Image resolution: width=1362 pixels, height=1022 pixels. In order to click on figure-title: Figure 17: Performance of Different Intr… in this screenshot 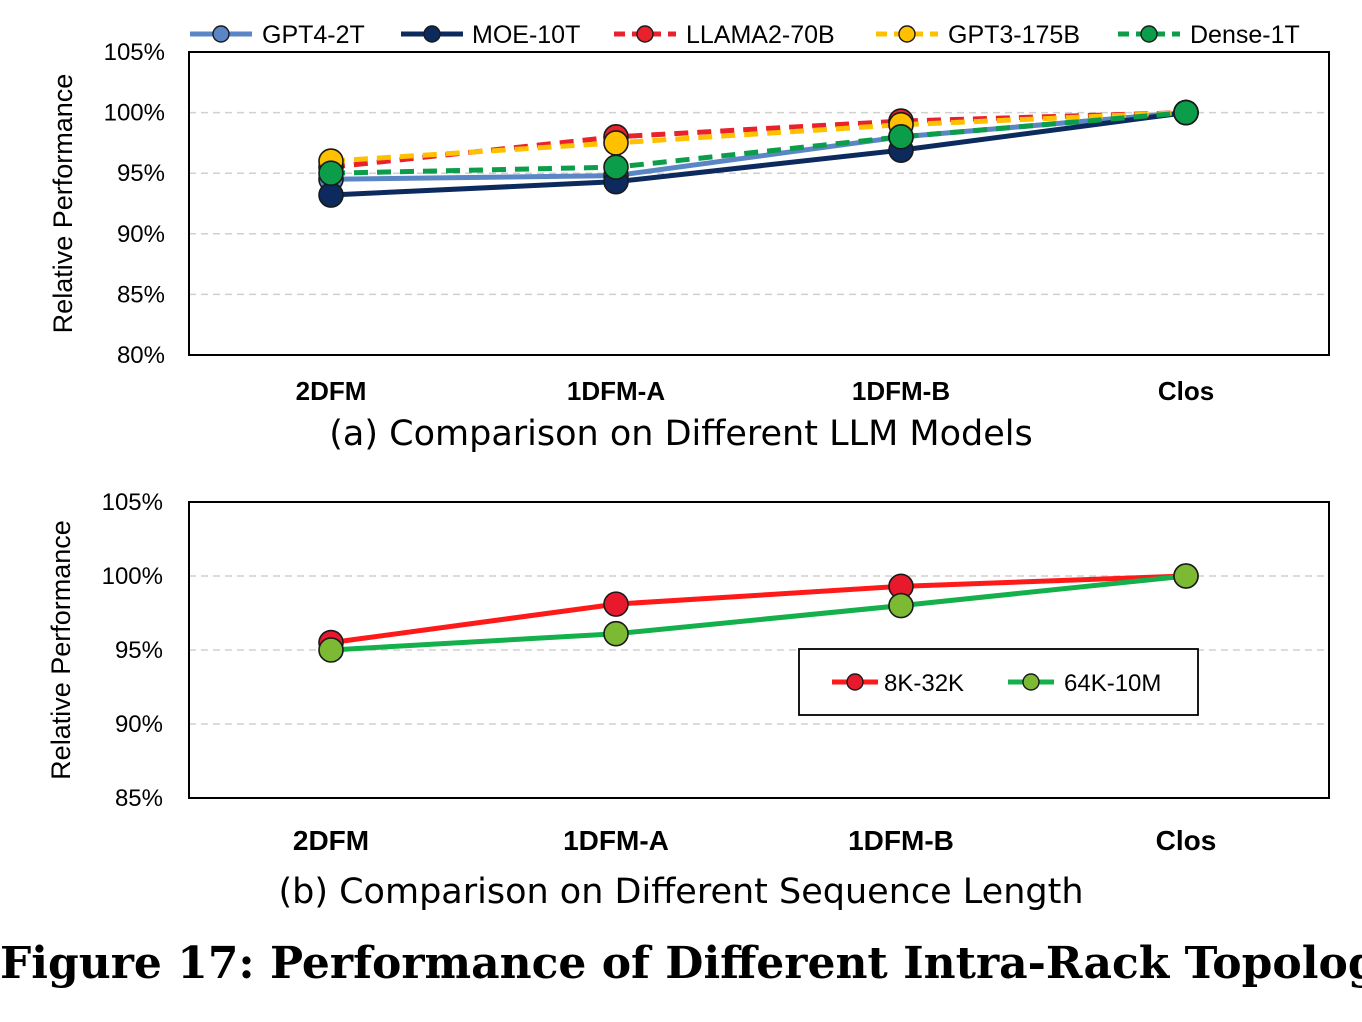, I will do `click(681, 963)`.